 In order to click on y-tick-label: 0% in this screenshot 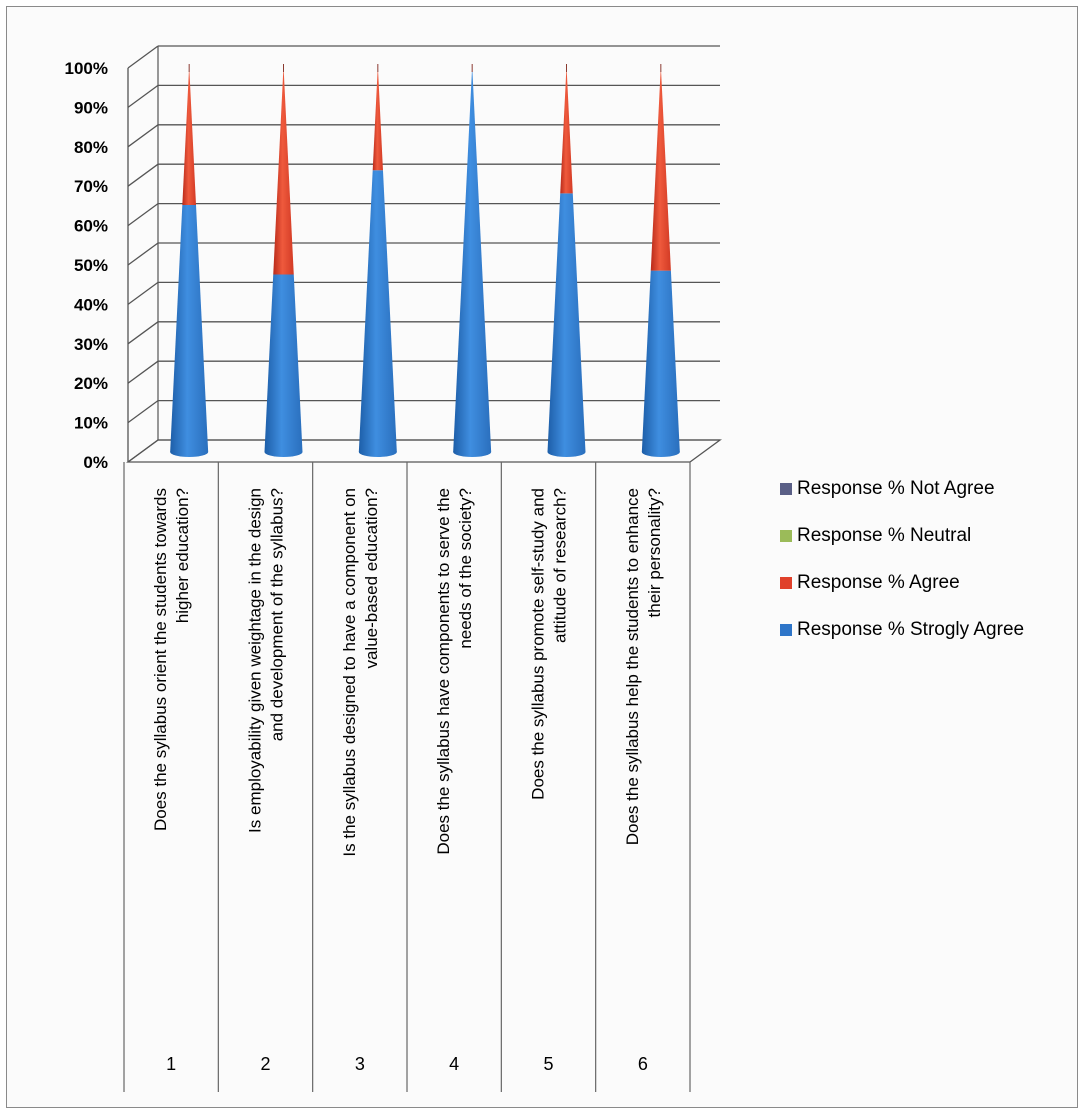, I will do `click(95, 462)`.